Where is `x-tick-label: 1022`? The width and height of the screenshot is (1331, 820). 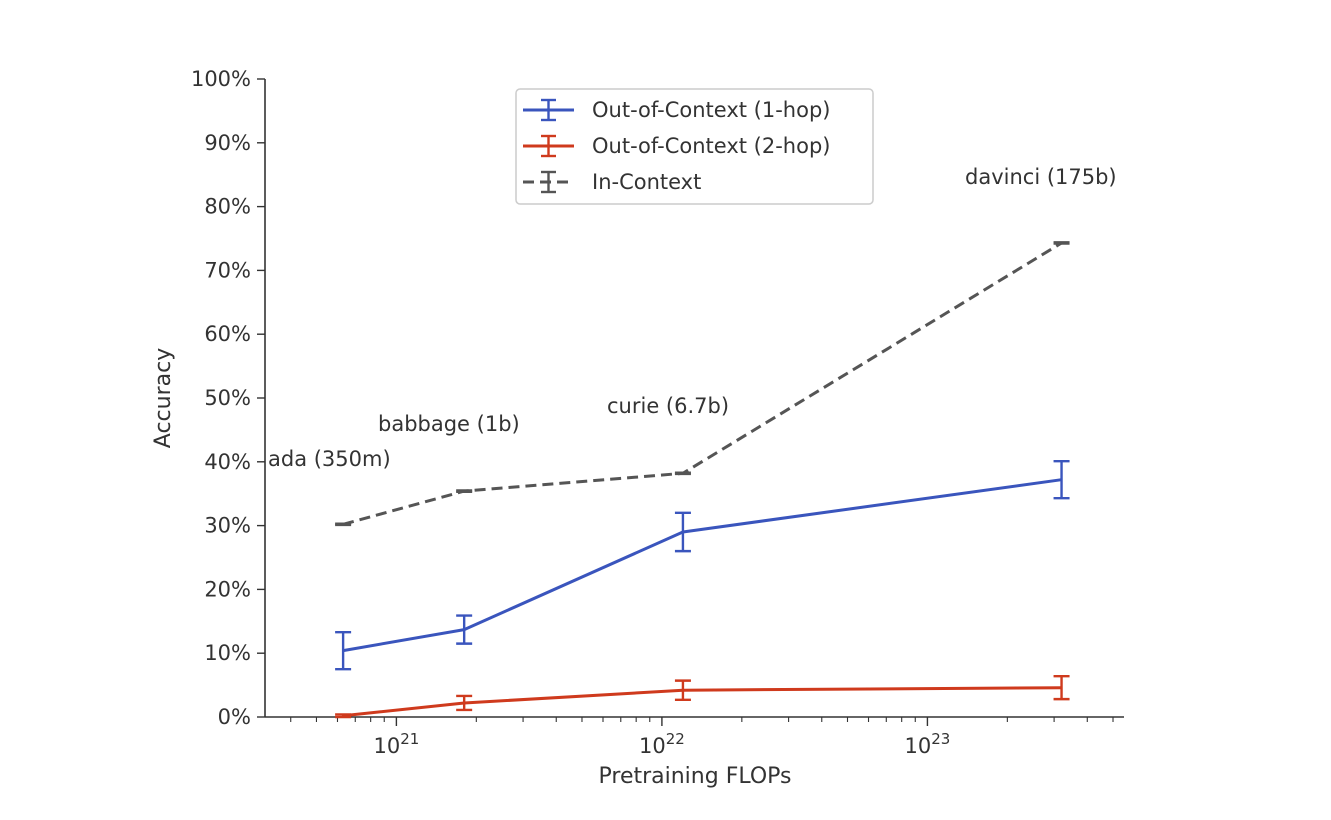 x-tick-label: 1022 is located at coordinates (662, 744).